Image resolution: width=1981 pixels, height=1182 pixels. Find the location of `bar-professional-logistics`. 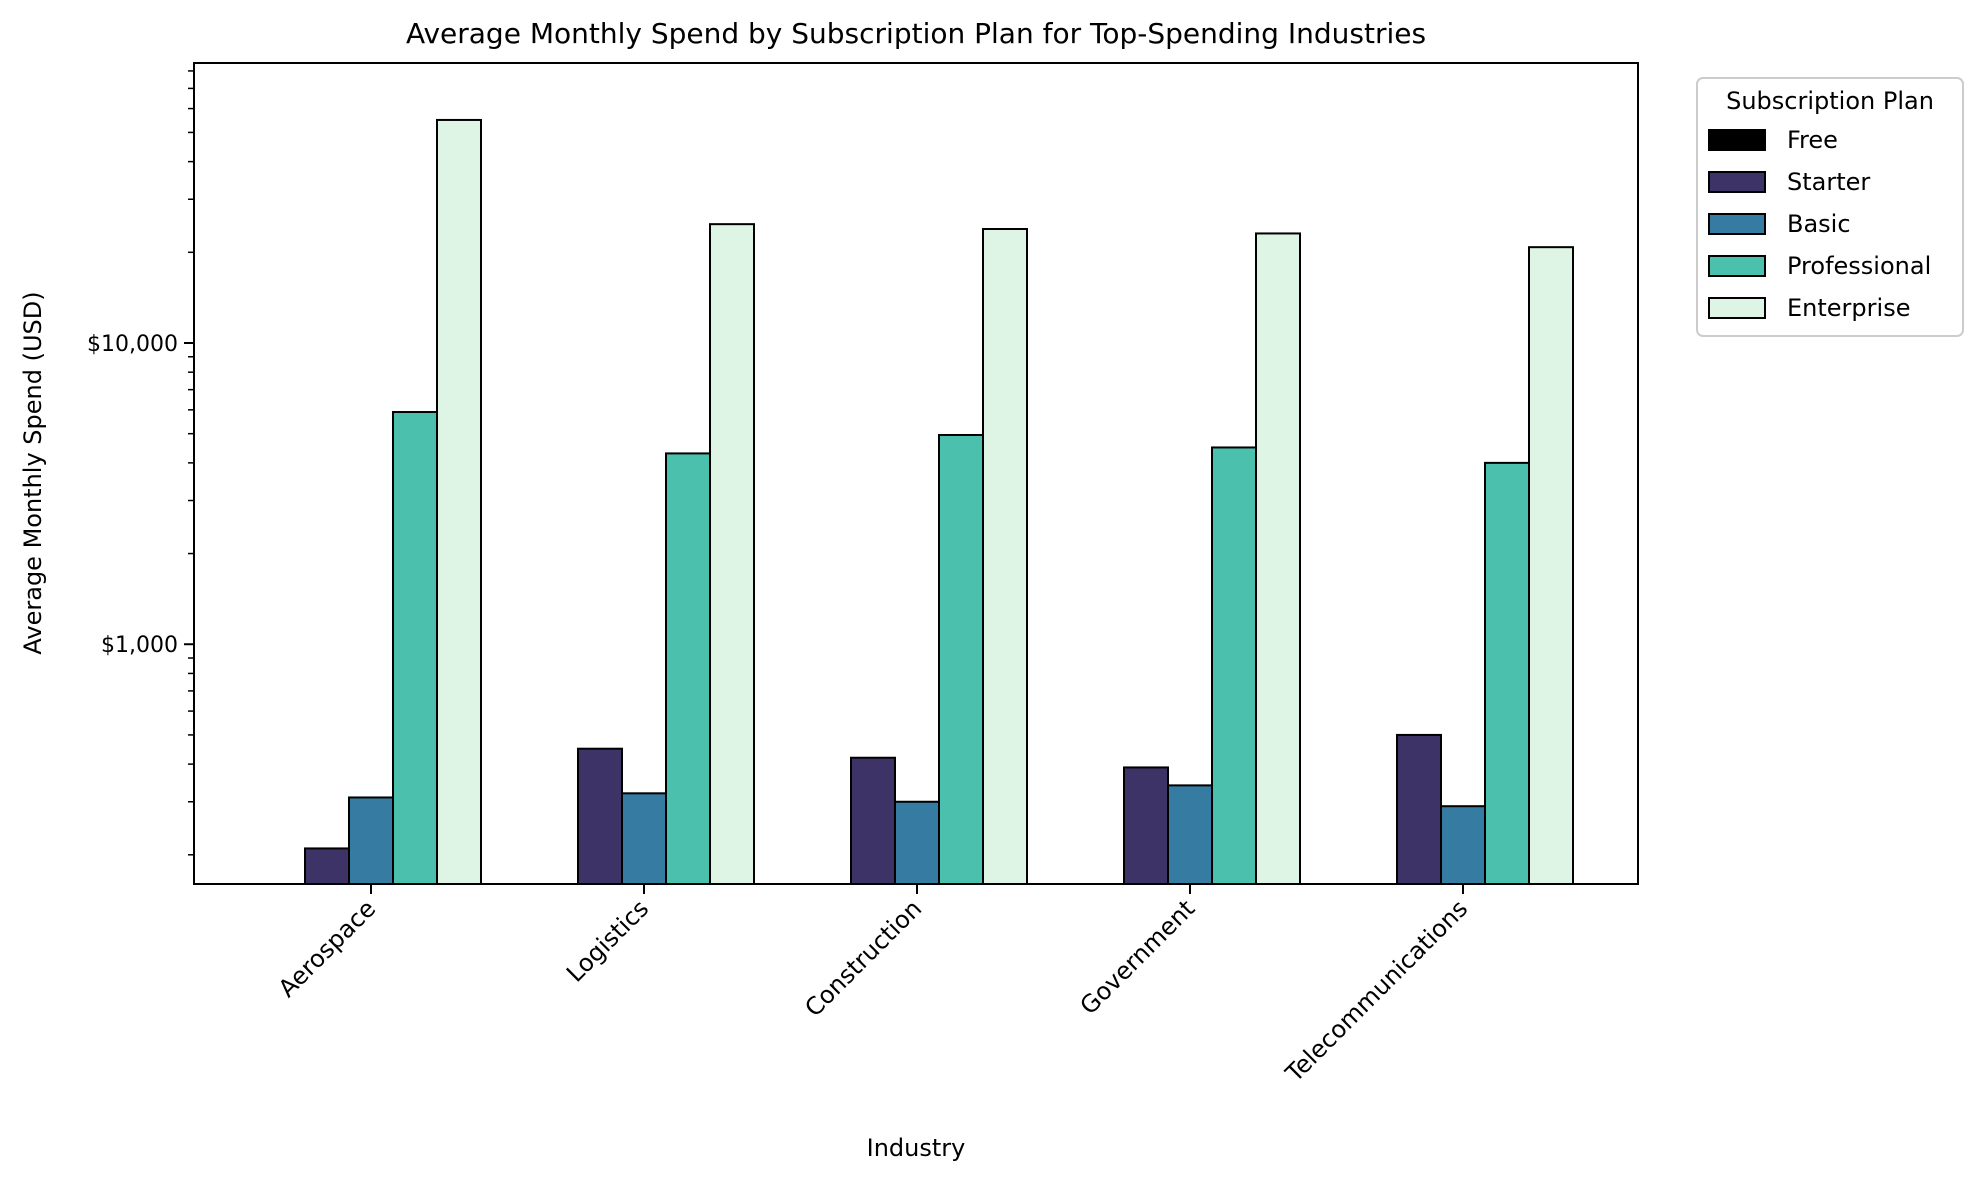

bar-professional-logistics is located at coordinates (688, 668).